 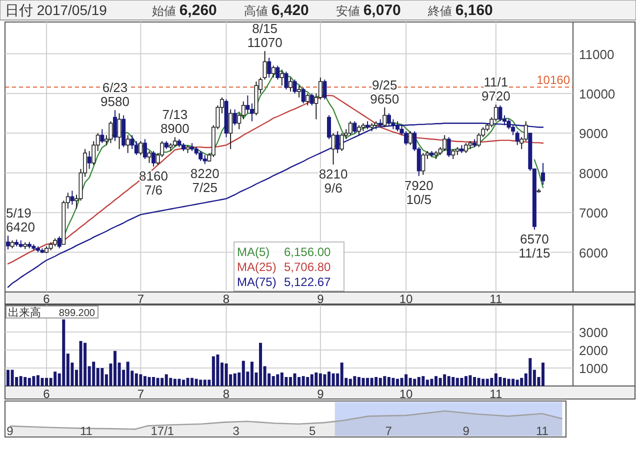 I want to click on text: 始値 6,260, so click(x=184, y=10).